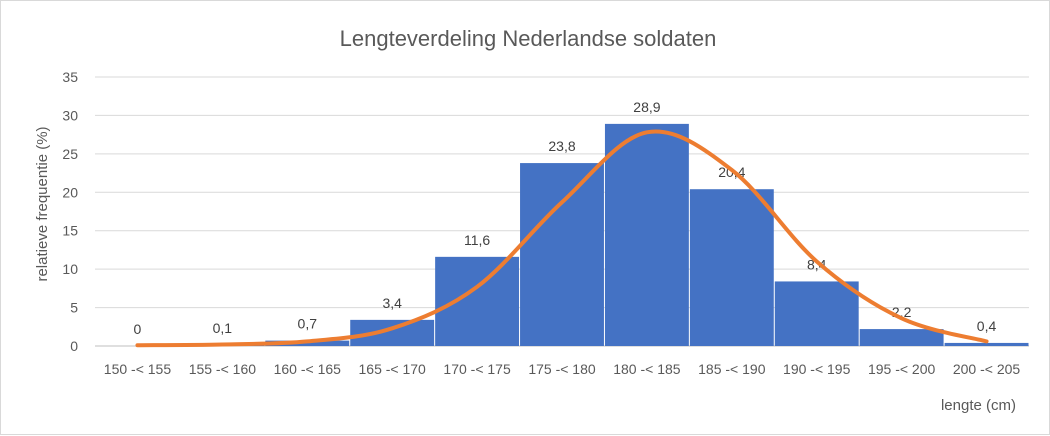 This screenshot has height=436, width=1050. I want to click on y-tick-label: 10, so click(70, 269).